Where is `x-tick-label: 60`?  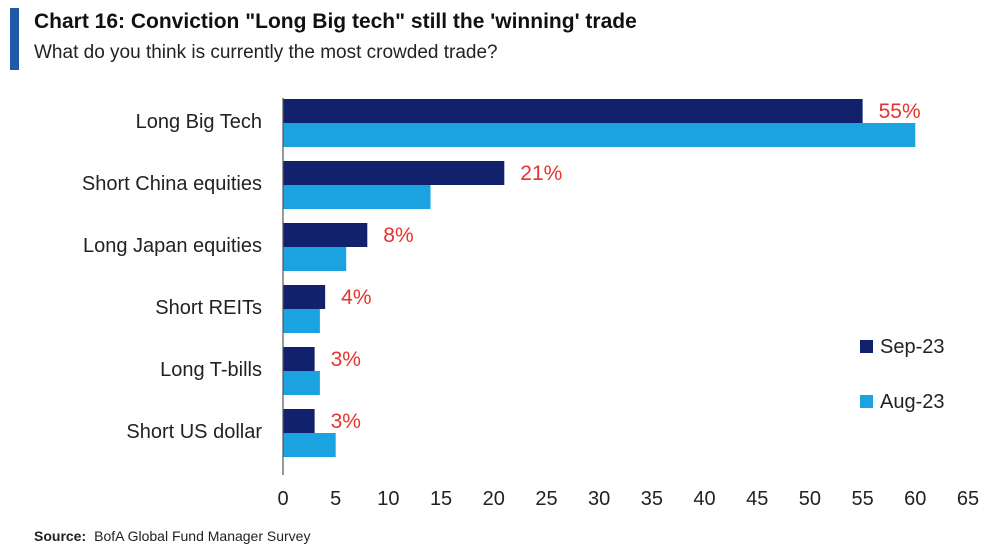 x-tick-label: 60 is located at coordinates (915, 499).